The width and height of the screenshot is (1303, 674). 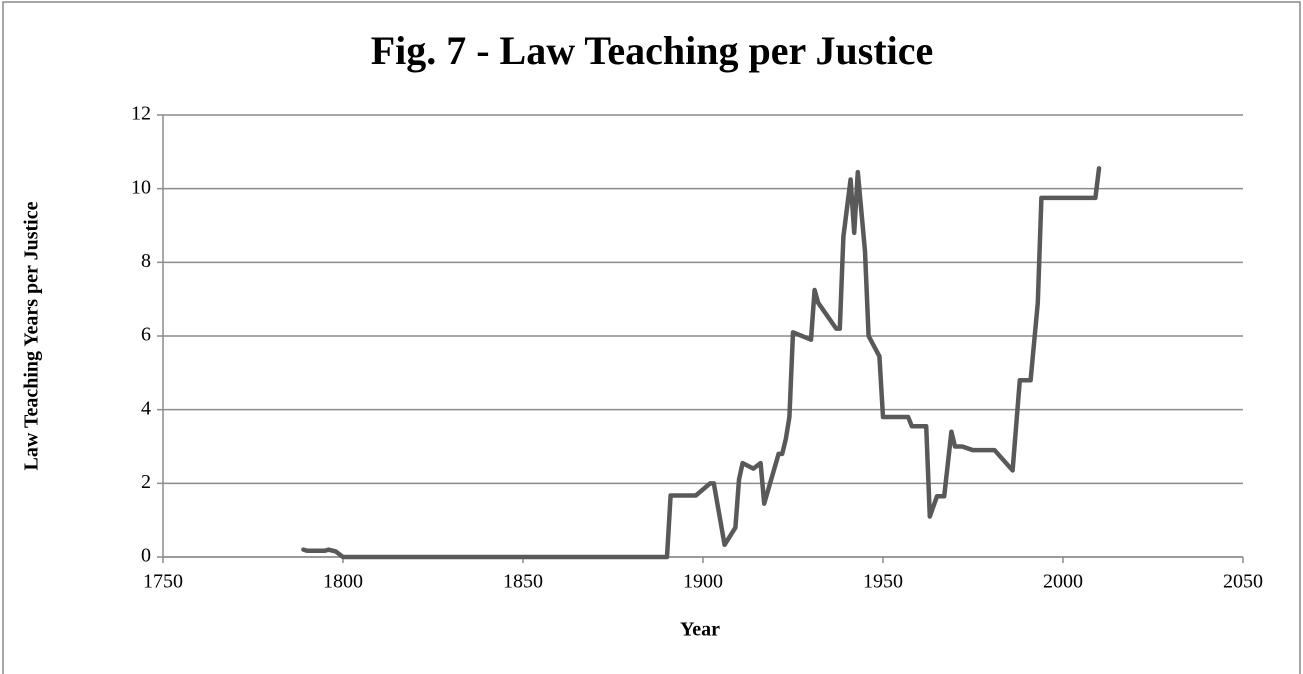 What do you see at coordinates (141, 187) in the screenshot?
I see `y-tick-label: 10` at bounding box center [141, 187].